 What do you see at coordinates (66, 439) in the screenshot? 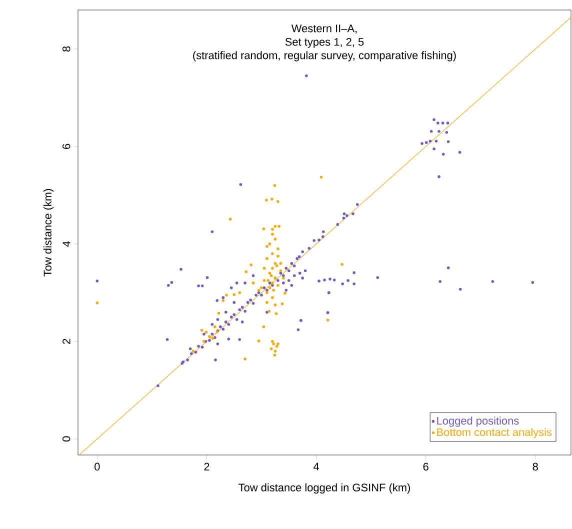
I see `y-tick-label: 0` at bounding box center [66, 439].